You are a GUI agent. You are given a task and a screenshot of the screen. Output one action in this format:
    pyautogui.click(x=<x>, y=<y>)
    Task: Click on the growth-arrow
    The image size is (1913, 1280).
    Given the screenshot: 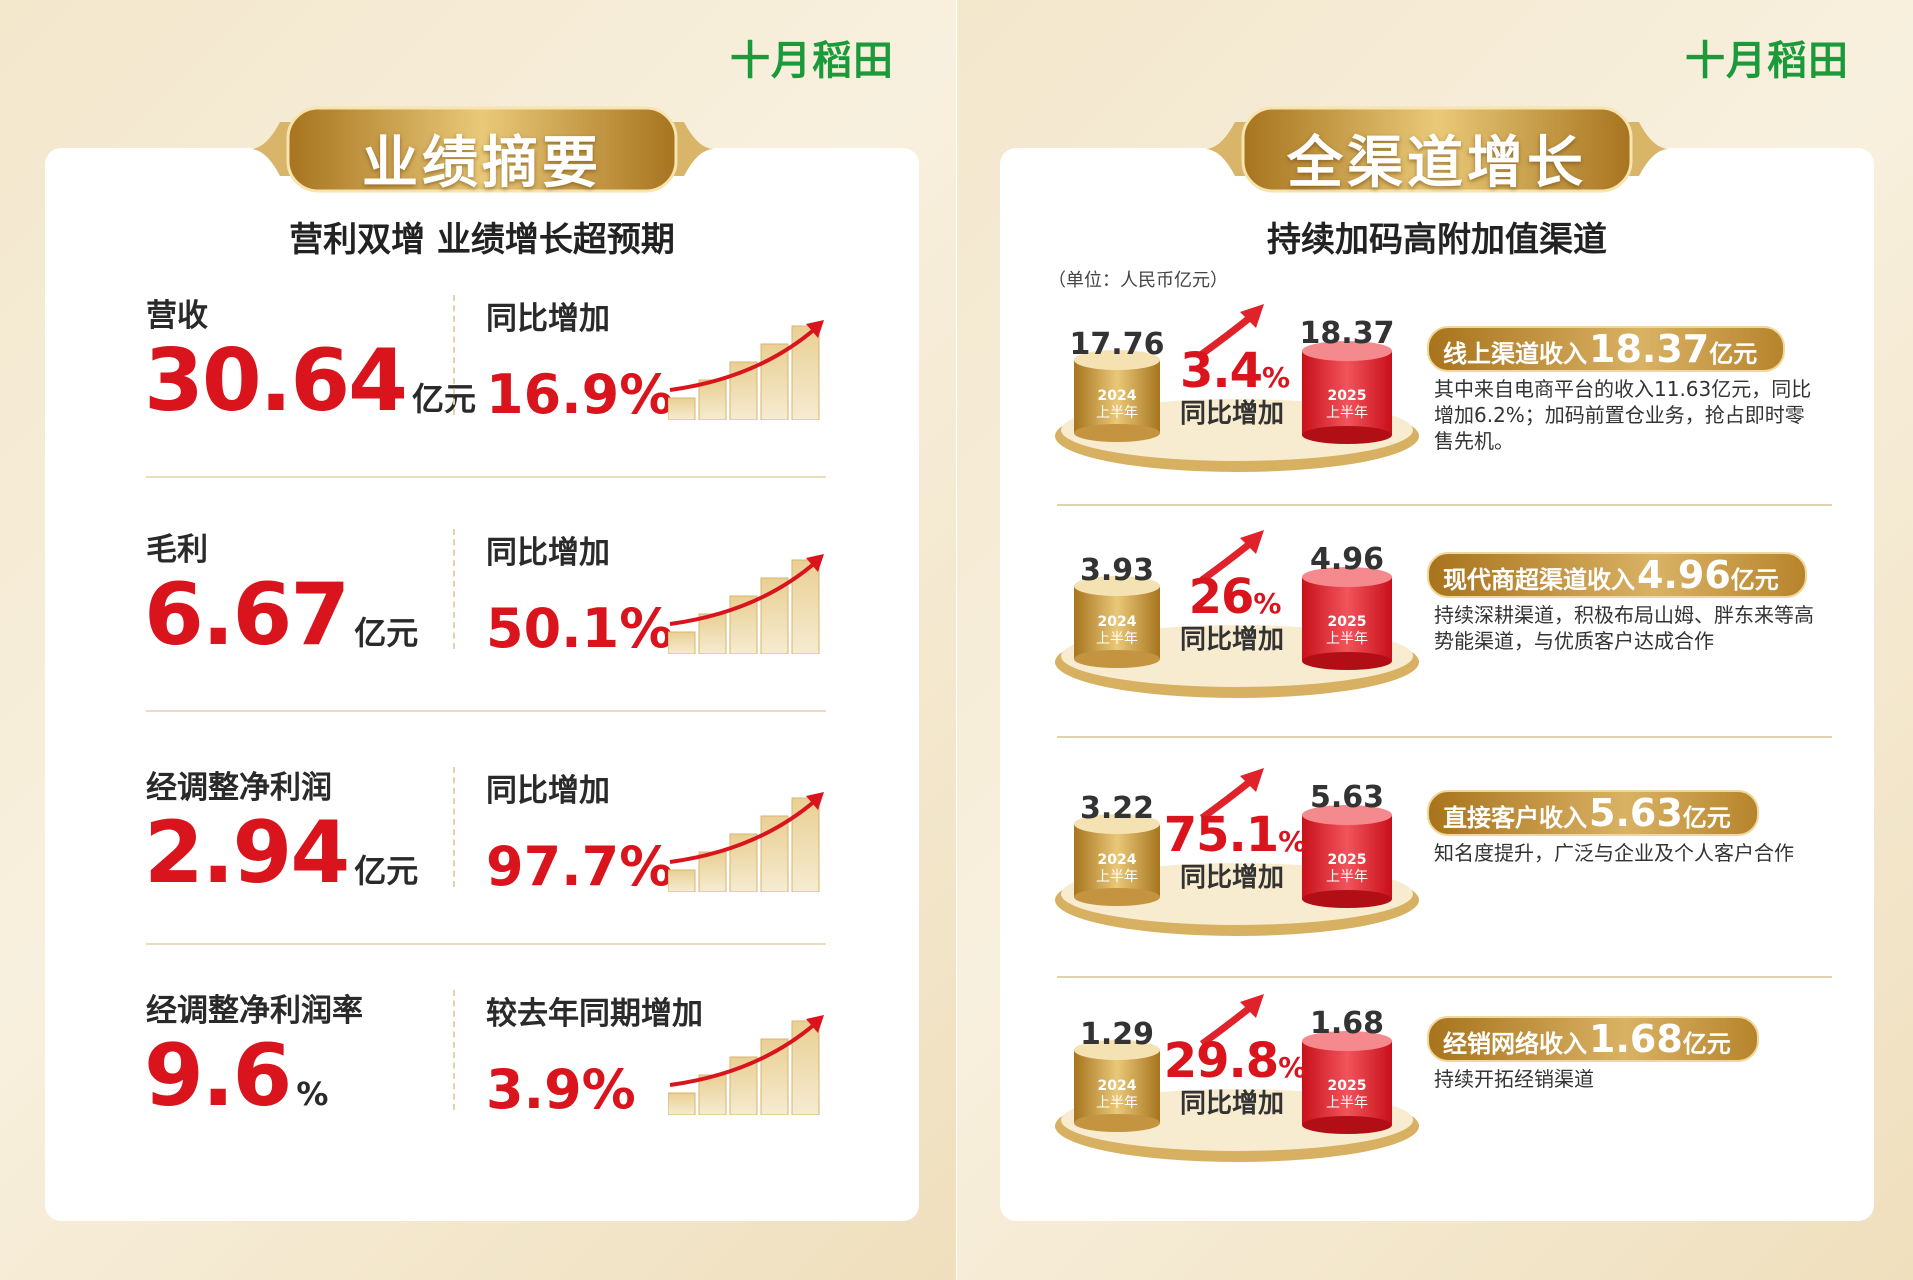 What is the action you would take?
    pyautogui.click(x=743, y=359)
    